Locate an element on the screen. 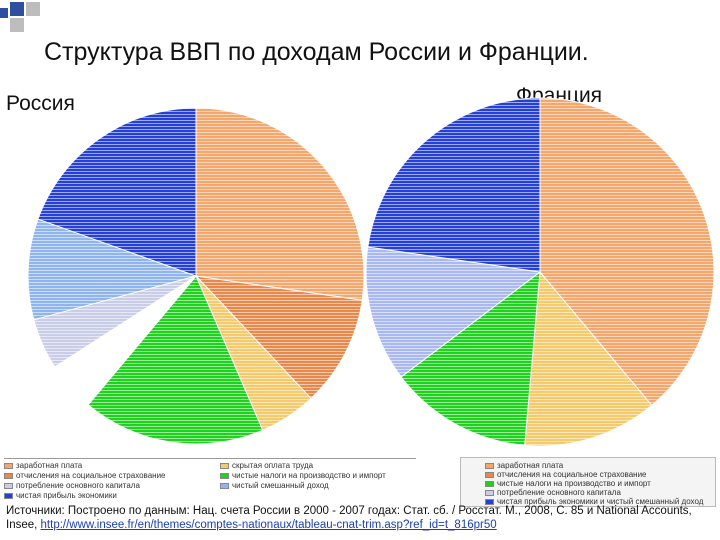 This screenshot has width=720, height=540. russia-legend-item-2: отчисления на социальное страхование is located at coordinates (85, 475).